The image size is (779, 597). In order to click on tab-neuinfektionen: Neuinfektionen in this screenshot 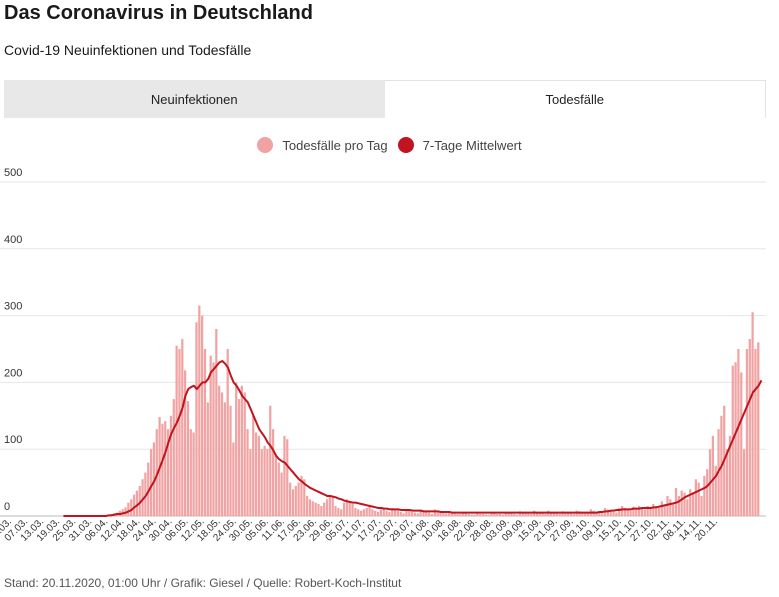, I will do `click(194, 99)`.